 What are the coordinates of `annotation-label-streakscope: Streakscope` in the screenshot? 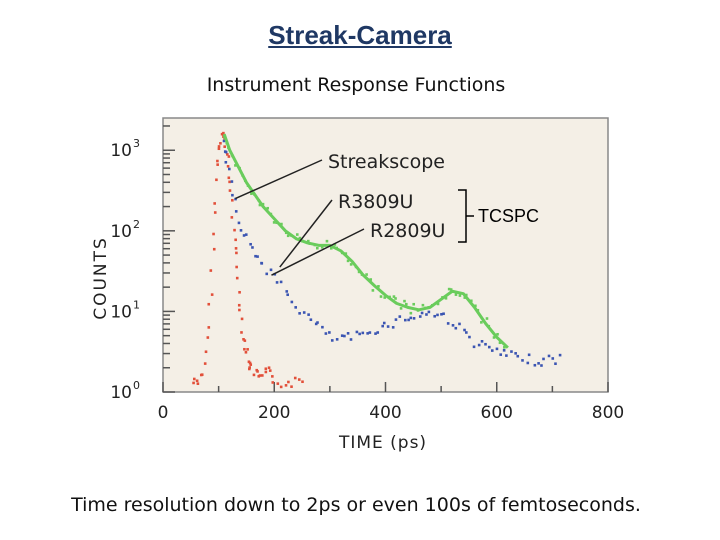 It's located at (386, 162).